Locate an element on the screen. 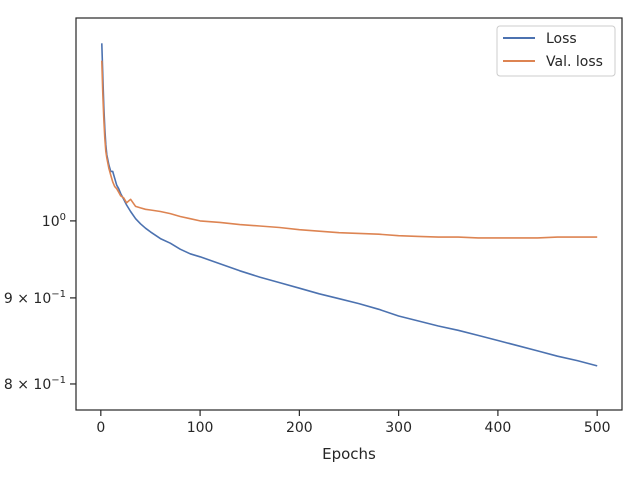 This screenshot has height=480, width=640. y-tick-label: 8 × 10⁻¹ is located at coordinates (35, 384).